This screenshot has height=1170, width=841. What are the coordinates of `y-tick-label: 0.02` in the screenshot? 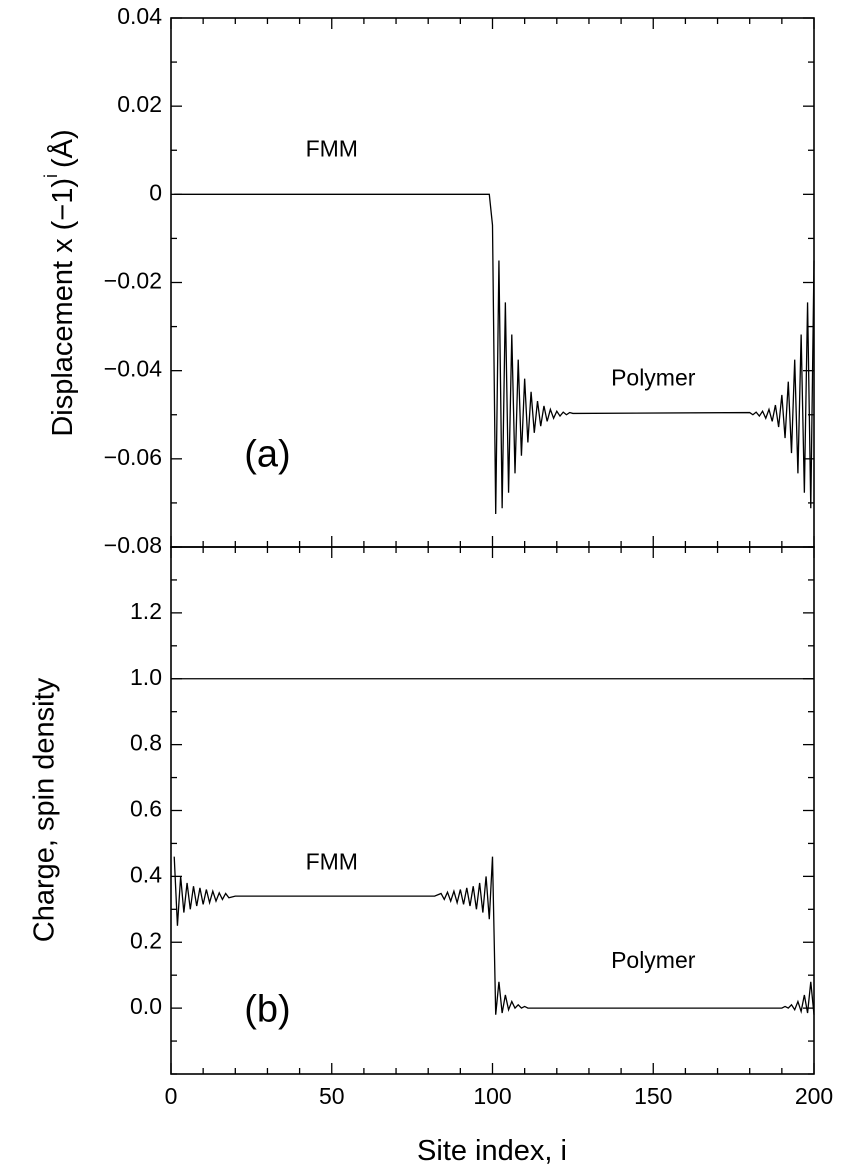 It's located at (139, 104).